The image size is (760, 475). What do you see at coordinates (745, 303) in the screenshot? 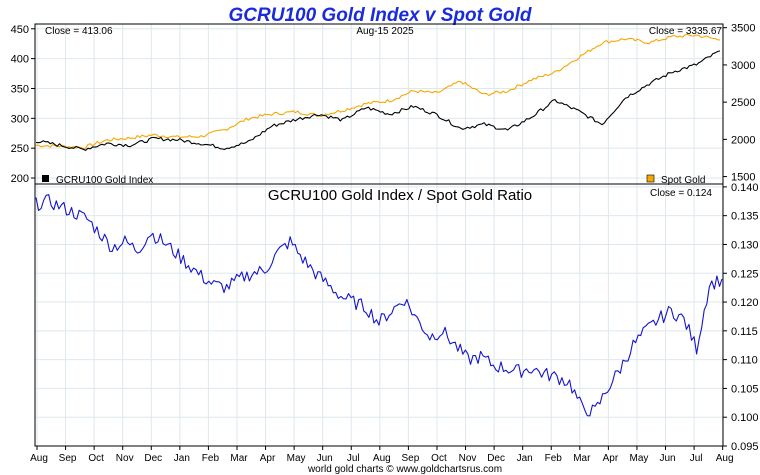
I see `right-tick-label: 0.120` at bounding box center [745, 303].